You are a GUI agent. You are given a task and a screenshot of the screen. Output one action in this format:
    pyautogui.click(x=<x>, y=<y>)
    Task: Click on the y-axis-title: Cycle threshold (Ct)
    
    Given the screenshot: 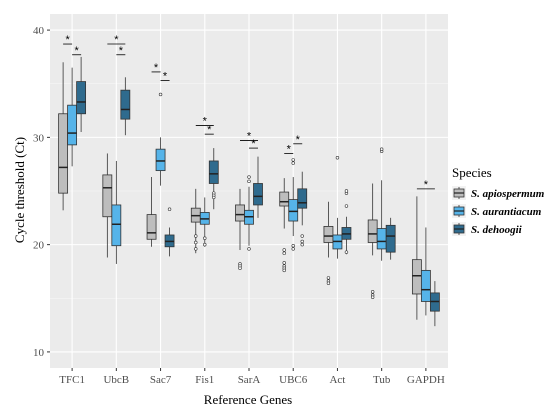 What is the action you would take?
    pyautogui.click(x=19, y=190)
    